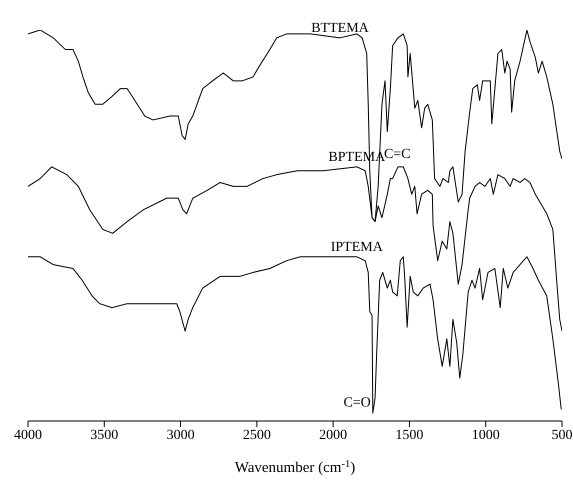  I want to click on annotation: C=C, so click(397, 154).